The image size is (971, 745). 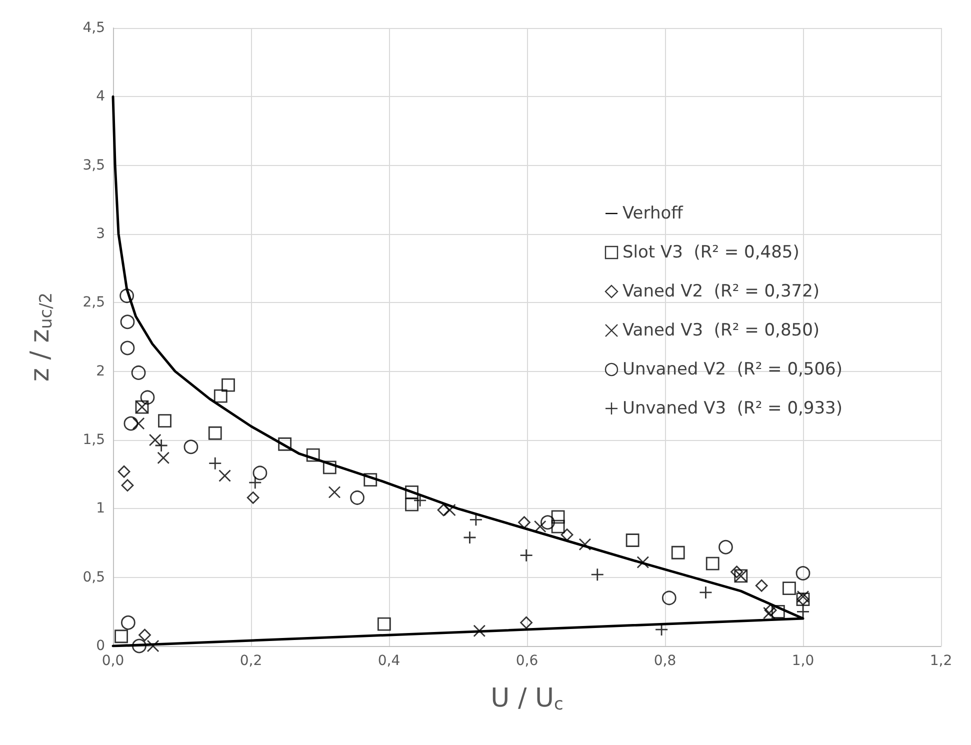 I want to click on legend-label: Vaned V3 (R² = 0,850), so click(x=721, y=330).